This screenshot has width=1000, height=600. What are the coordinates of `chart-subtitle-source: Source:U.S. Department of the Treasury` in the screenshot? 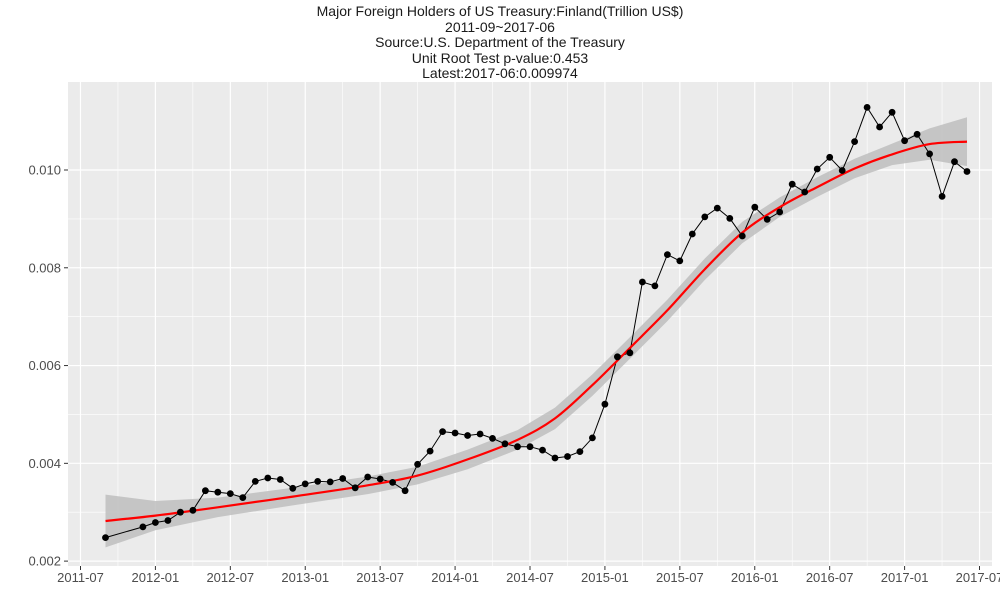 It's located at (500, 42).